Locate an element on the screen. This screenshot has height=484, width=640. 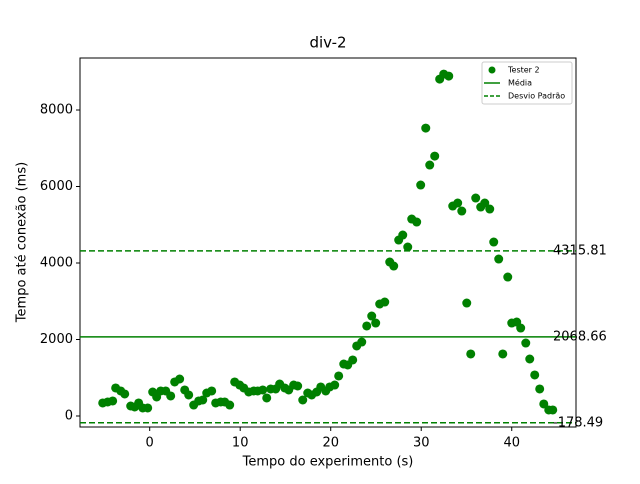
x-tick-label: 20 is located at coordinates (330, 443).